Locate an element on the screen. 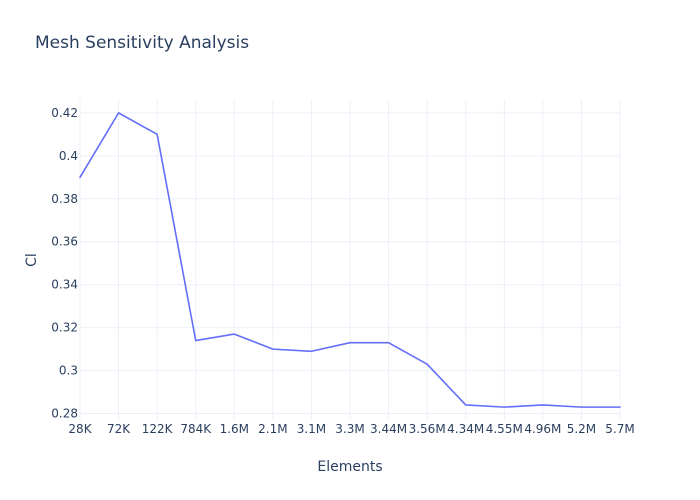 The image size is (700, 500). x-tick-label: 72K is located at coordinates (119, 429).